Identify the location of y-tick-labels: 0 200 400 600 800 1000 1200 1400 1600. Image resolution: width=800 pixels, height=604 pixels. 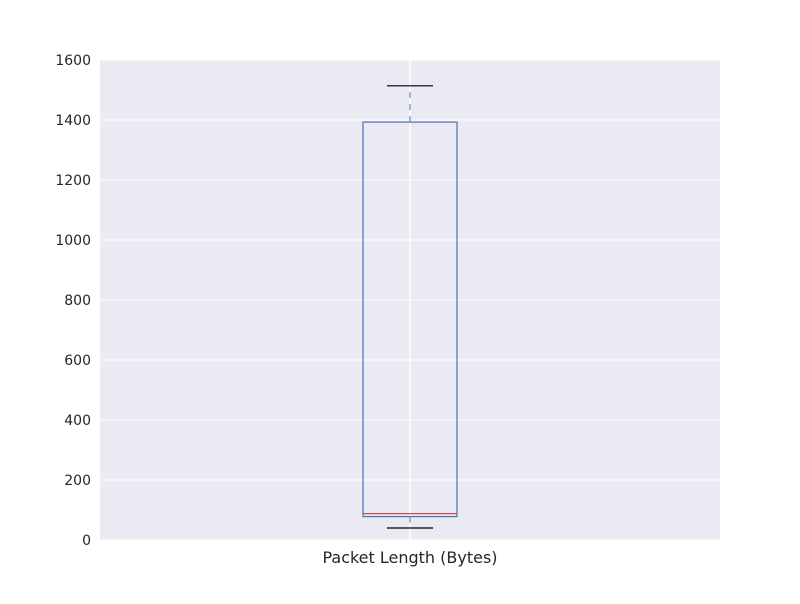
(73, 301).